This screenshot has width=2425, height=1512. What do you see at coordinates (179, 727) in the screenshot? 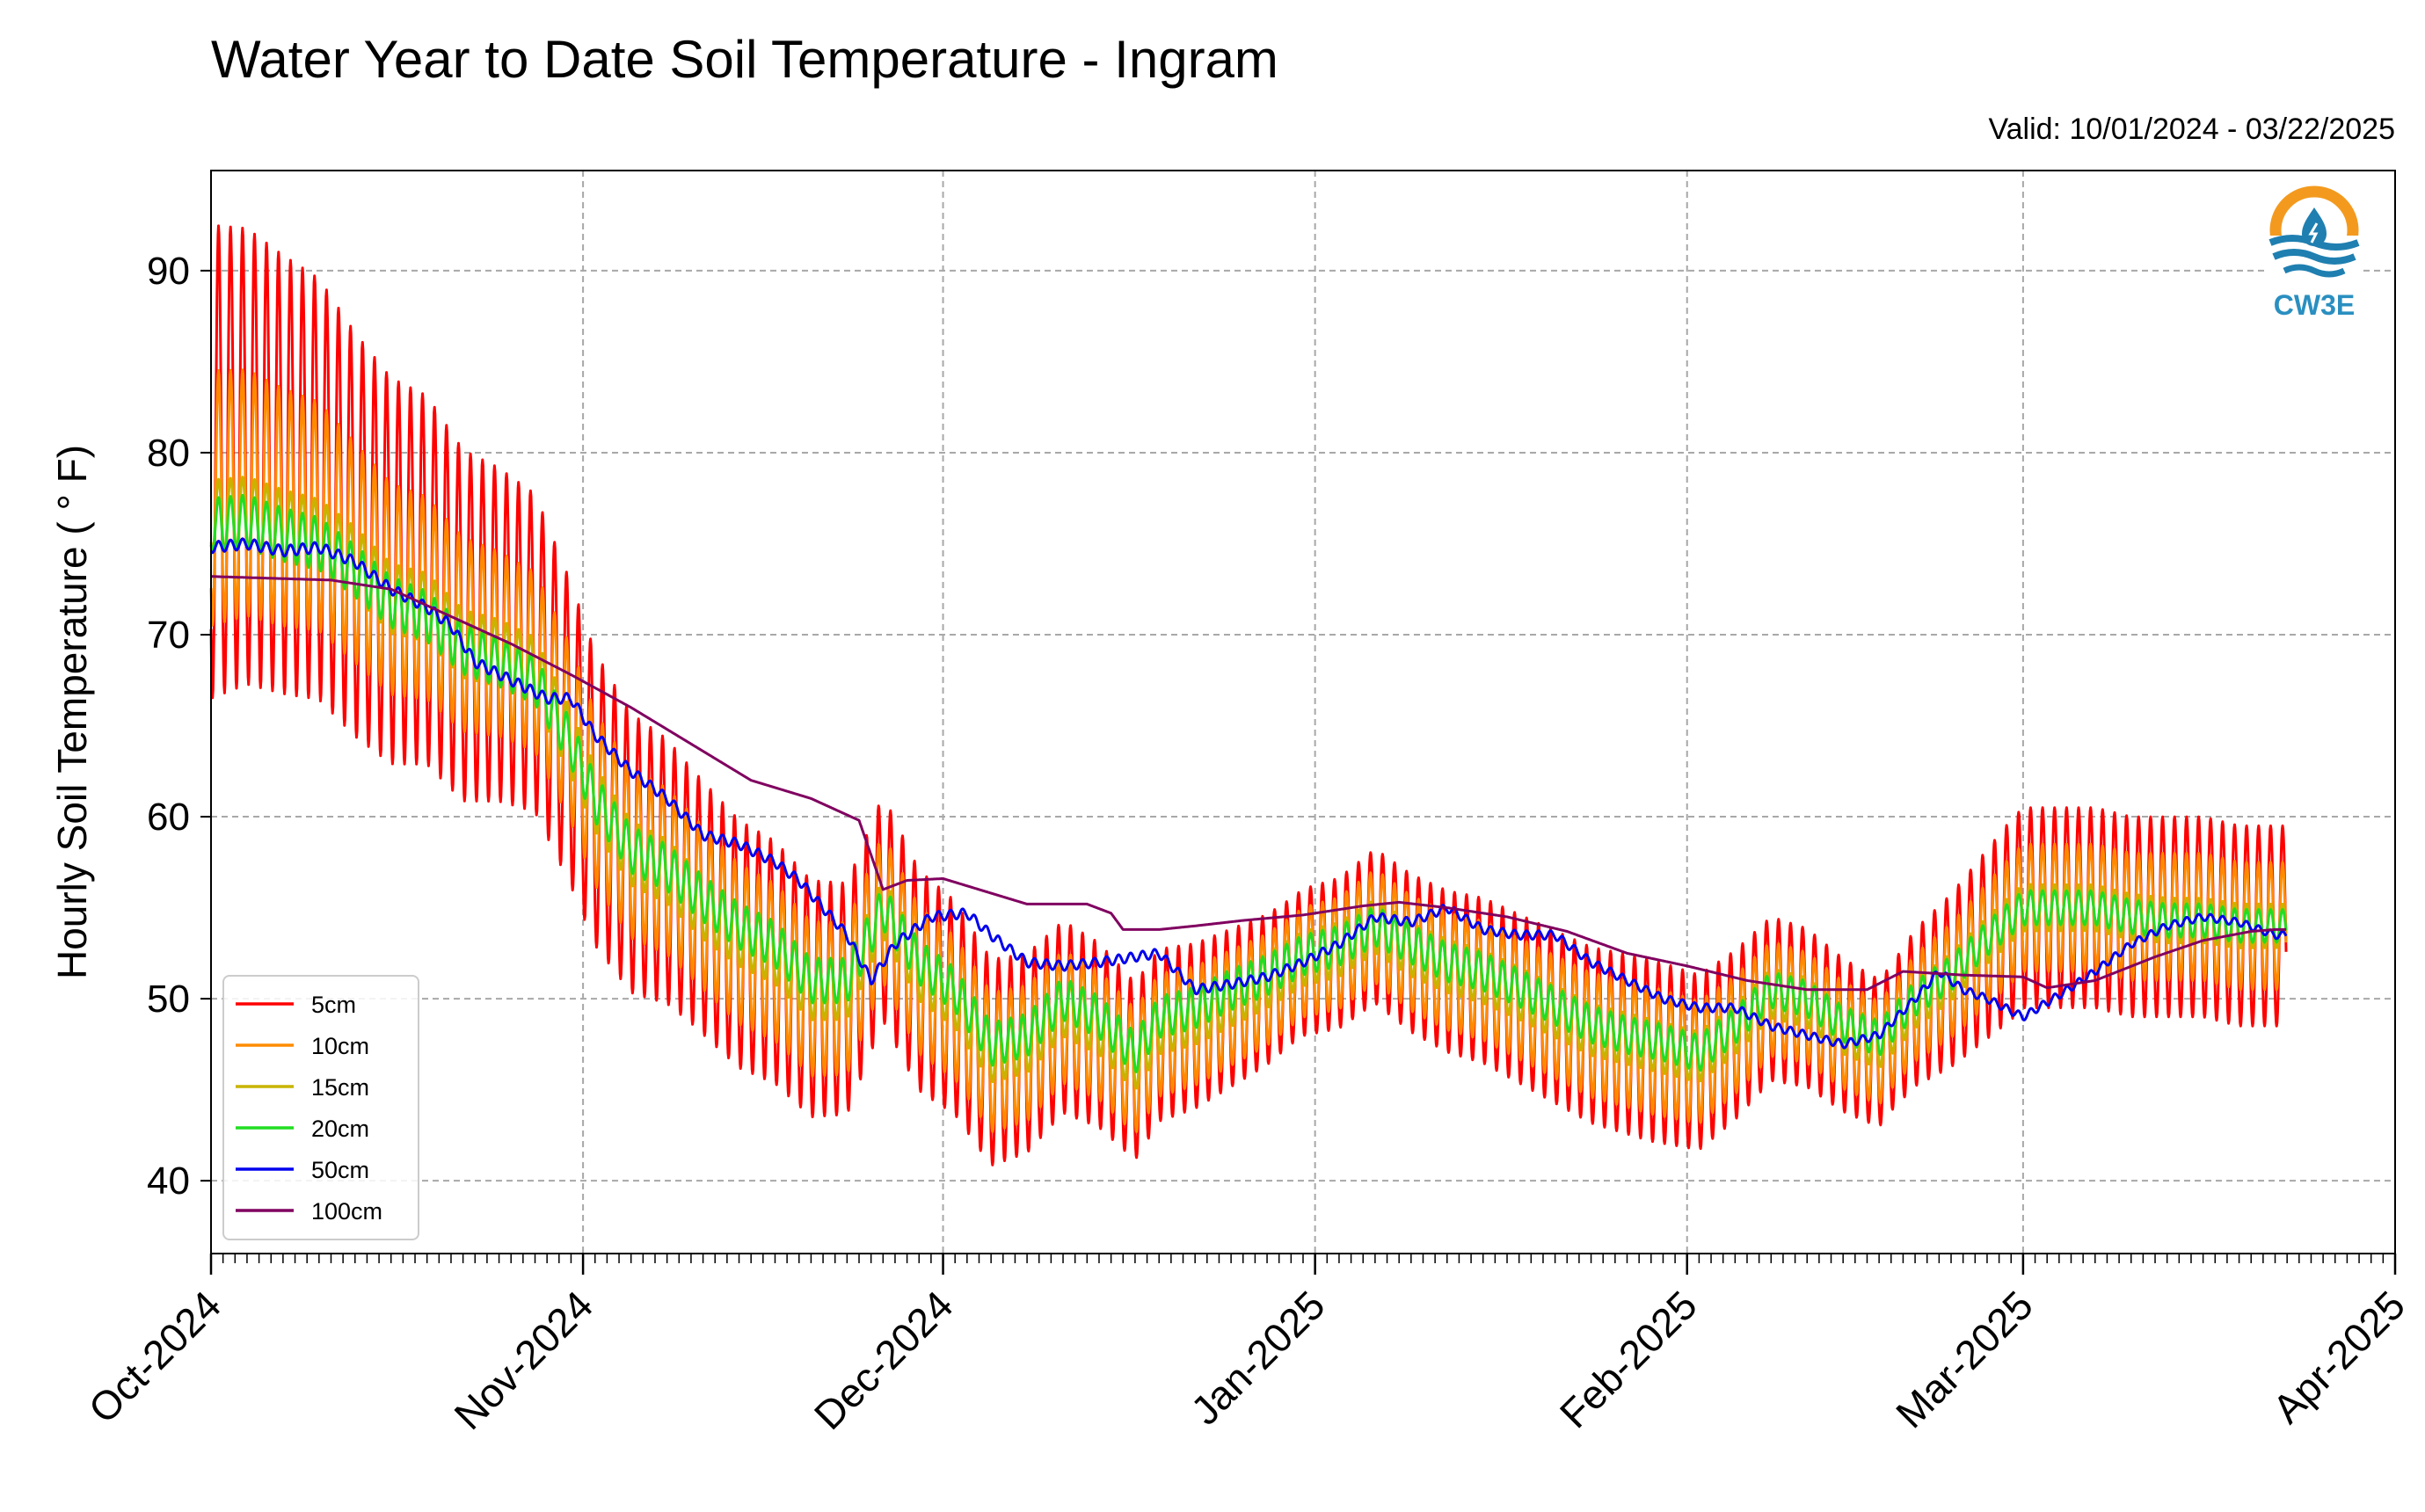
I see `y-axis-ticks: 40 50 60 70 80 90` at bounding box center [179, 727].